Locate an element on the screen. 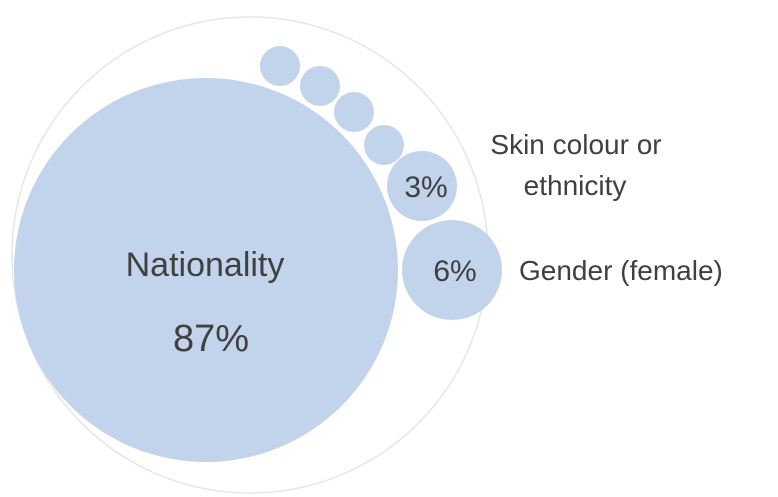 Image resolution: width=778 pixels, height=497 pixels. nationality-label: Nationality is located at coordinates (205, 265).